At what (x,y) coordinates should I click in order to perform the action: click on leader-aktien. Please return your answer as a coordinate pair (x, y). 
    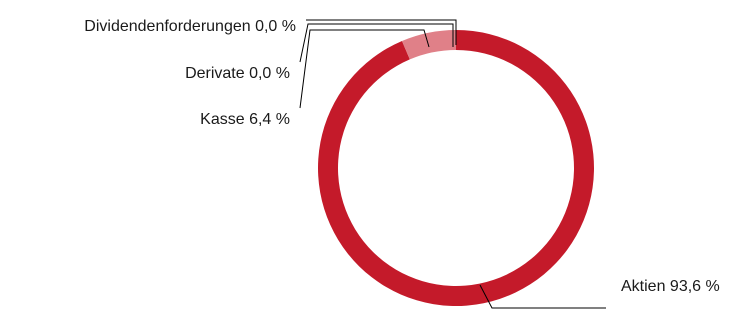
    Looking at the image, I should click on (542, 296).